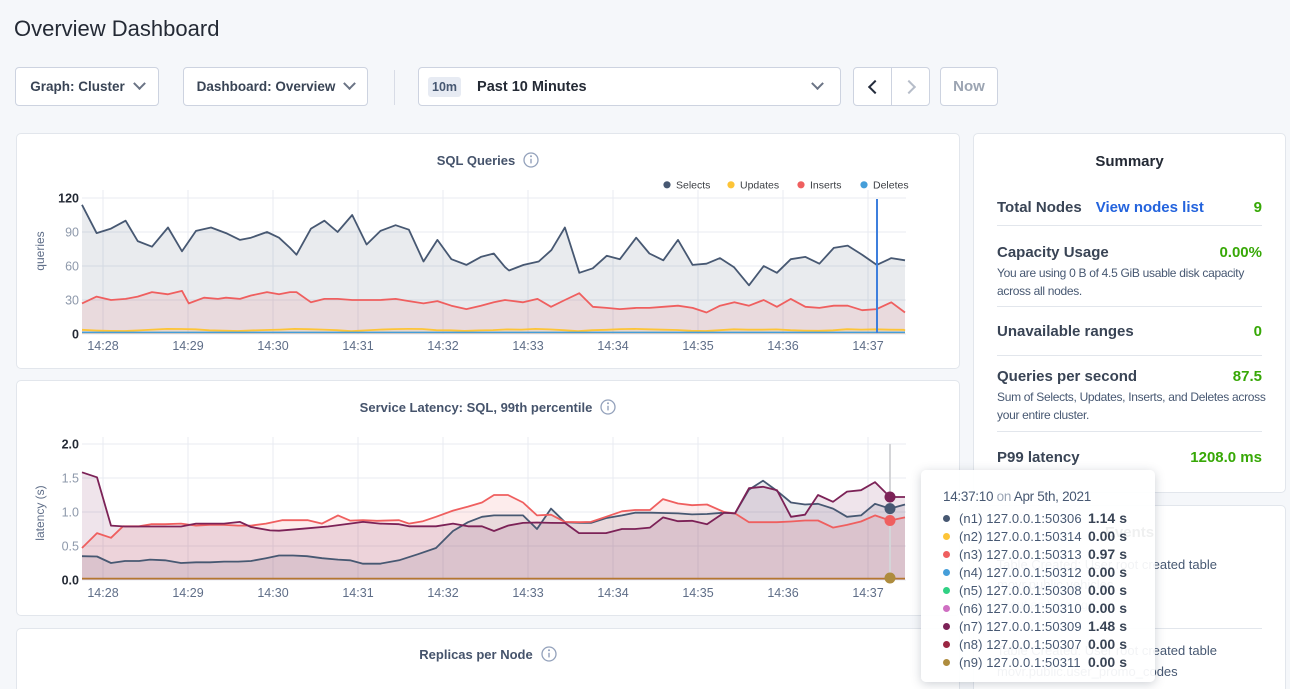 The image size is (1290, 689). What do you see at coordinates (68, 199) in the screenshot?
I see `svg-text: 120` at bounding box center [68, 199].